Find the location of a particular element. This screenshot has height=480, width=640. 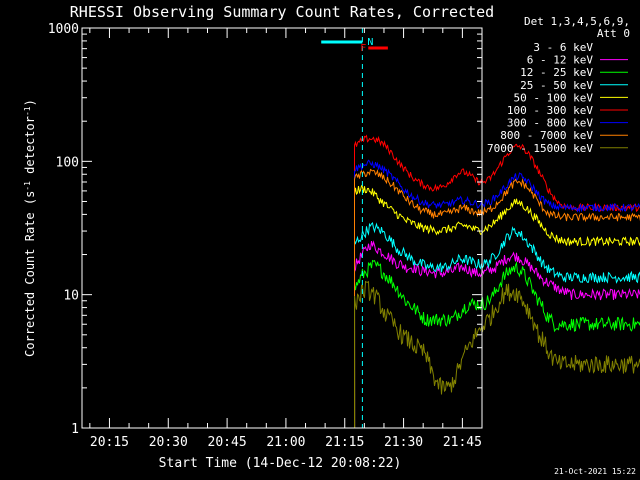

legend-label: 50 - 100 keV is located at coordinates (554, 97).